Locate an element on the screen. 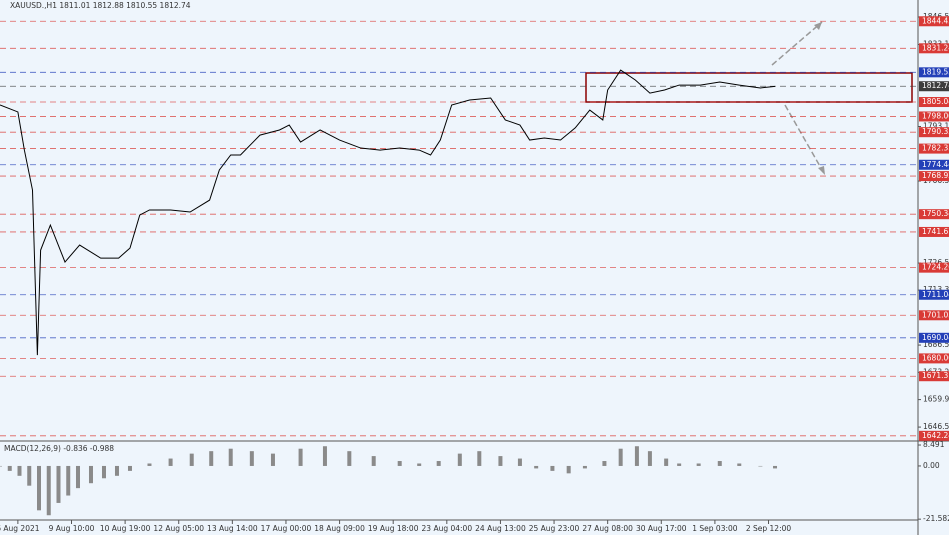  x-tick-label: 19 Aug 18:00 is located at coordinates (393, 528).